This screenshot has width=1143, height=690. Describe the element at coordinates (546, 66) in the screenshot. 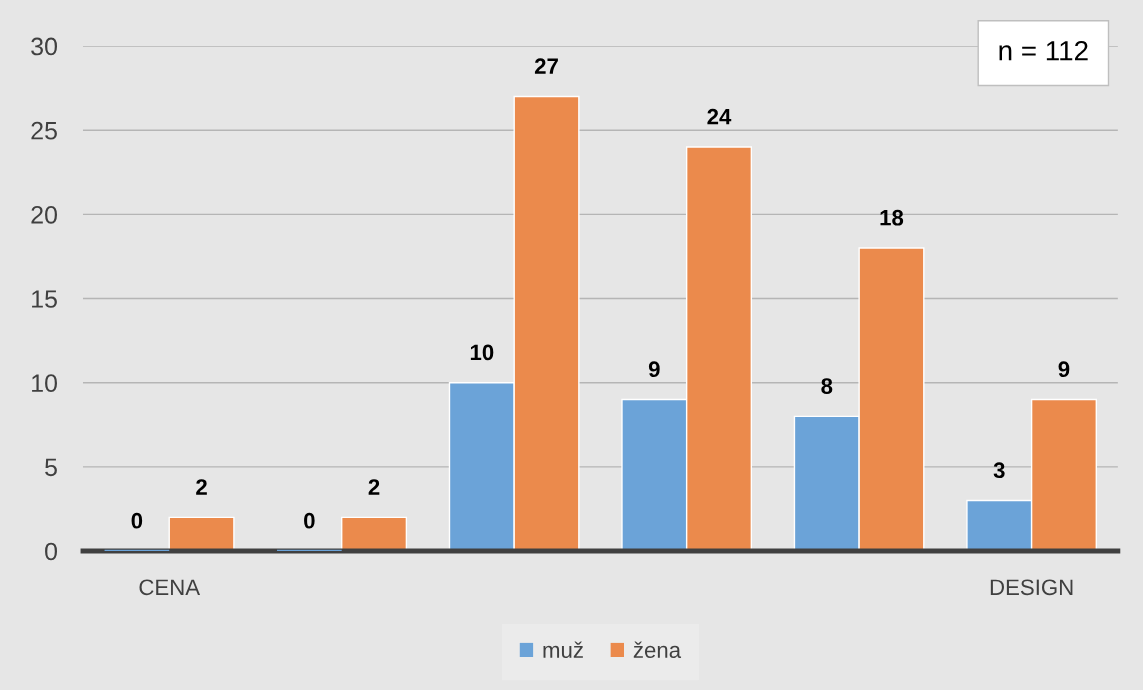

I see `data-label: 27` at that location.